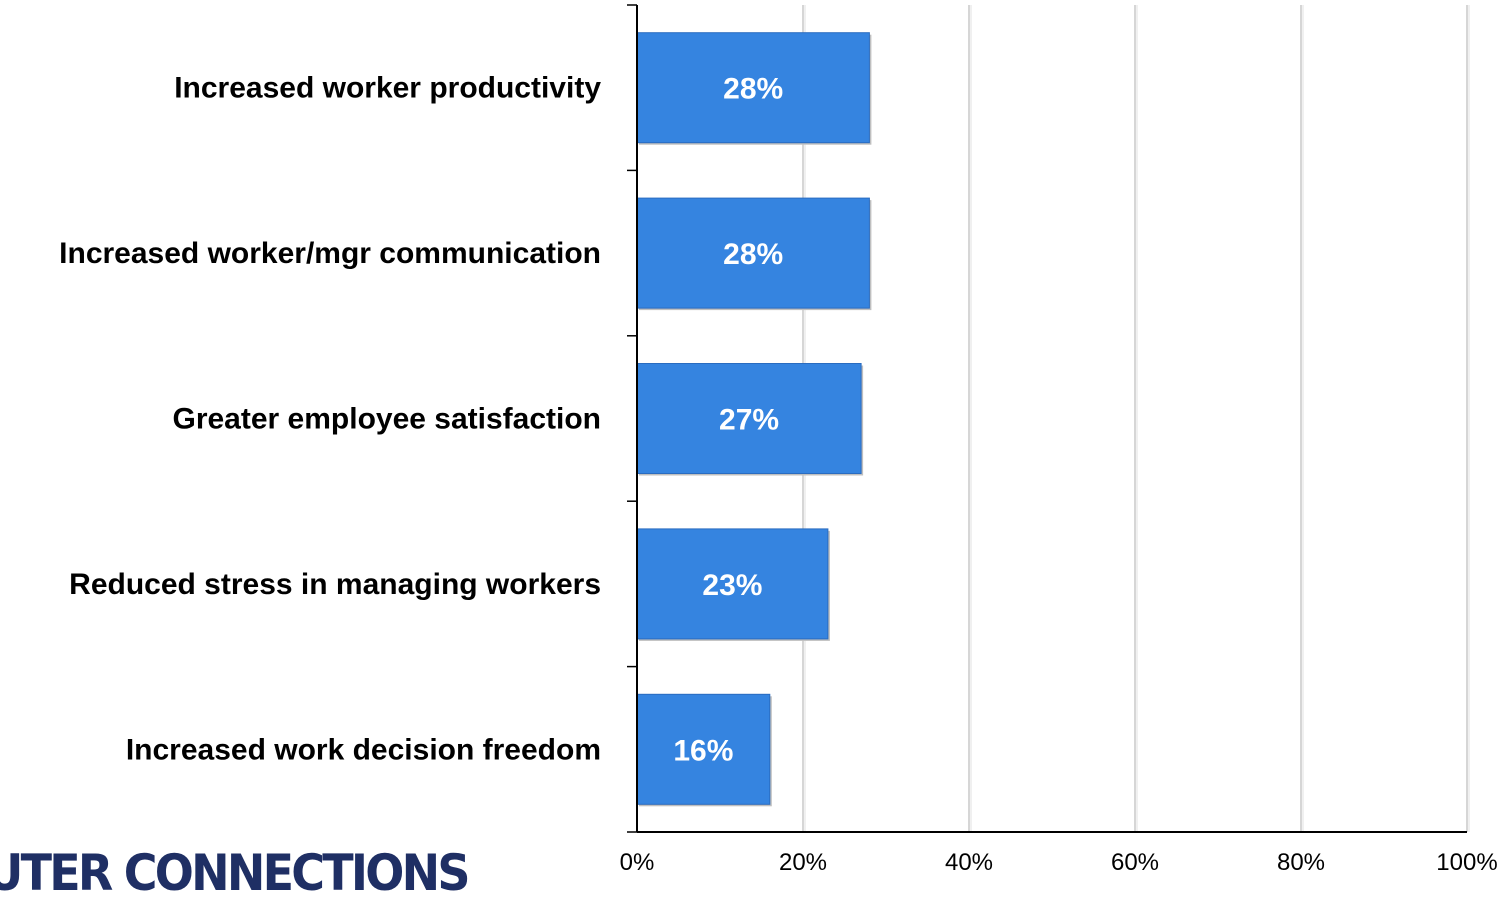 The image size is (1506, 903). I want to click on x-tick-label: 100%, so click(1466, 862).